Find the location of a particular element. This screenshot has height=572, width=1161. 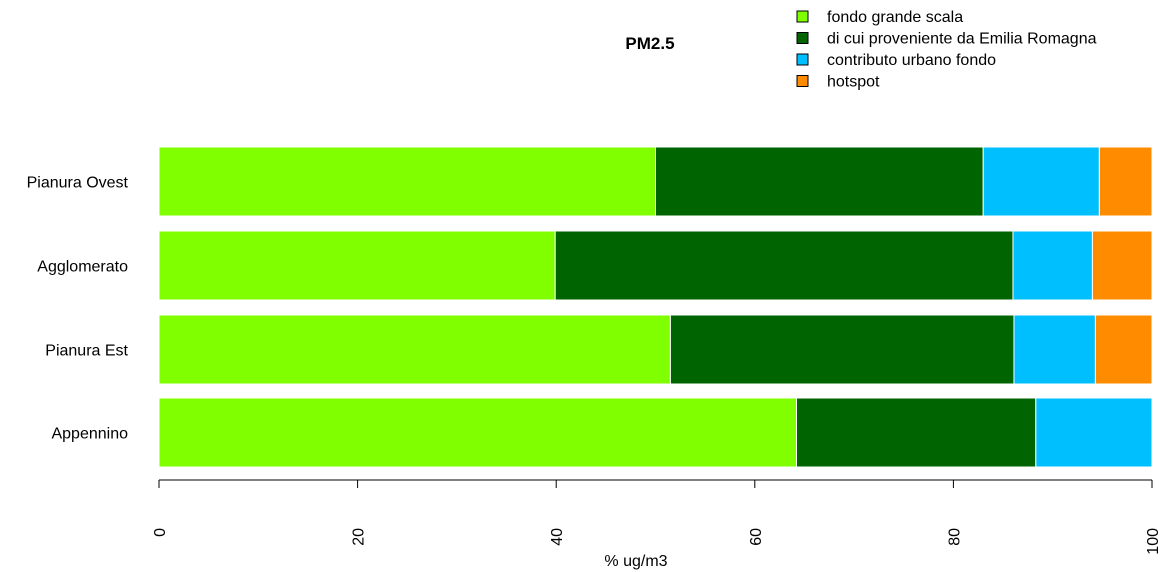

x-tick-label: 80 is located at coordinates (954, 537).